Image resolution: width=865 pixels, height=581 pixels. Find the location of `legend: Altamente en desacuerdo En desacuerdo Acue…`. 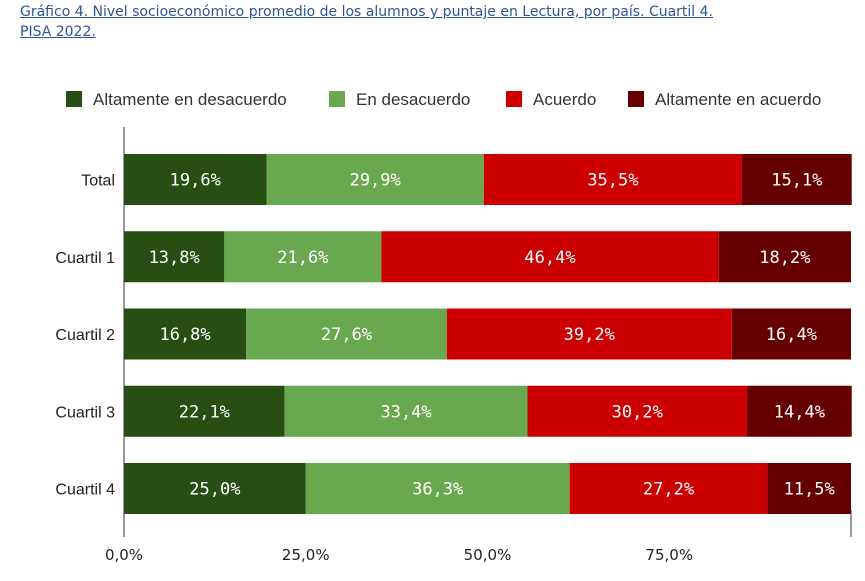

legend: Altamente en desacuerdo En desacuerdo Acue… is located at coordinates (443, 99).